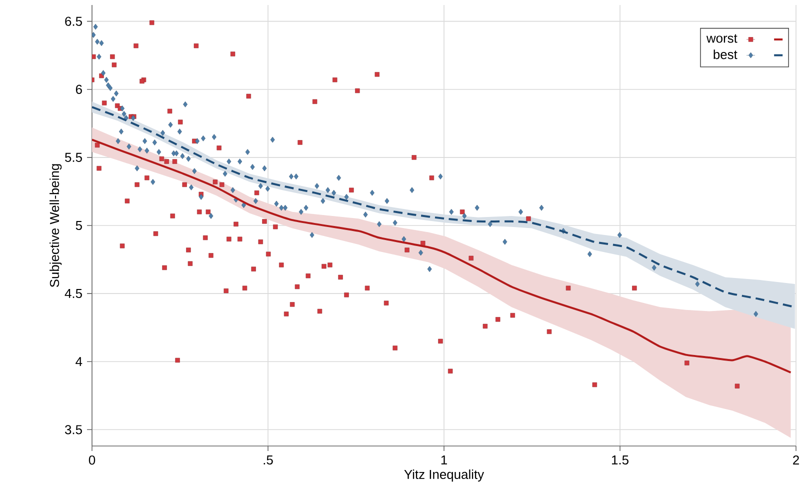 Image resolution: width=806 pixels, height=504 pixels. What do you see at coordinates (726, 55) in the screenshot?
I see `legend-label: best` at bounding box center [726, 55].